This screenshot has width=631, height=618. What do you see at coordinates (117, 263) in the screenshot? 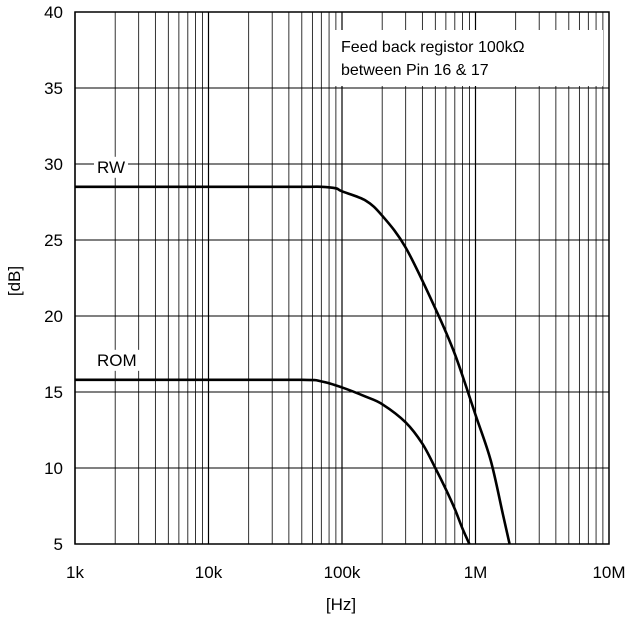
I see `series-labels: RW ROM` at bounding box center [117, 263].